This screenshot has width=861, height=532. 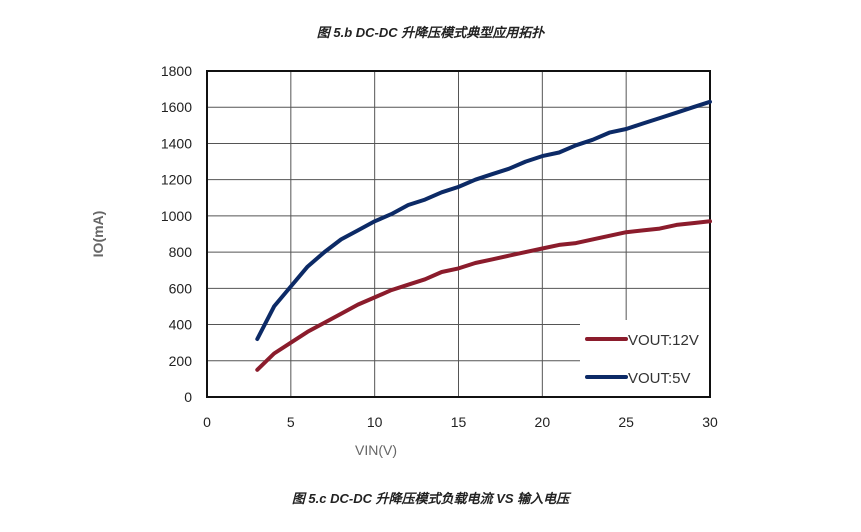 What do you see at coordinates (375, 422) in the screenshot?
I see `x-tick-label: 10` at bounding box center [375, 422].